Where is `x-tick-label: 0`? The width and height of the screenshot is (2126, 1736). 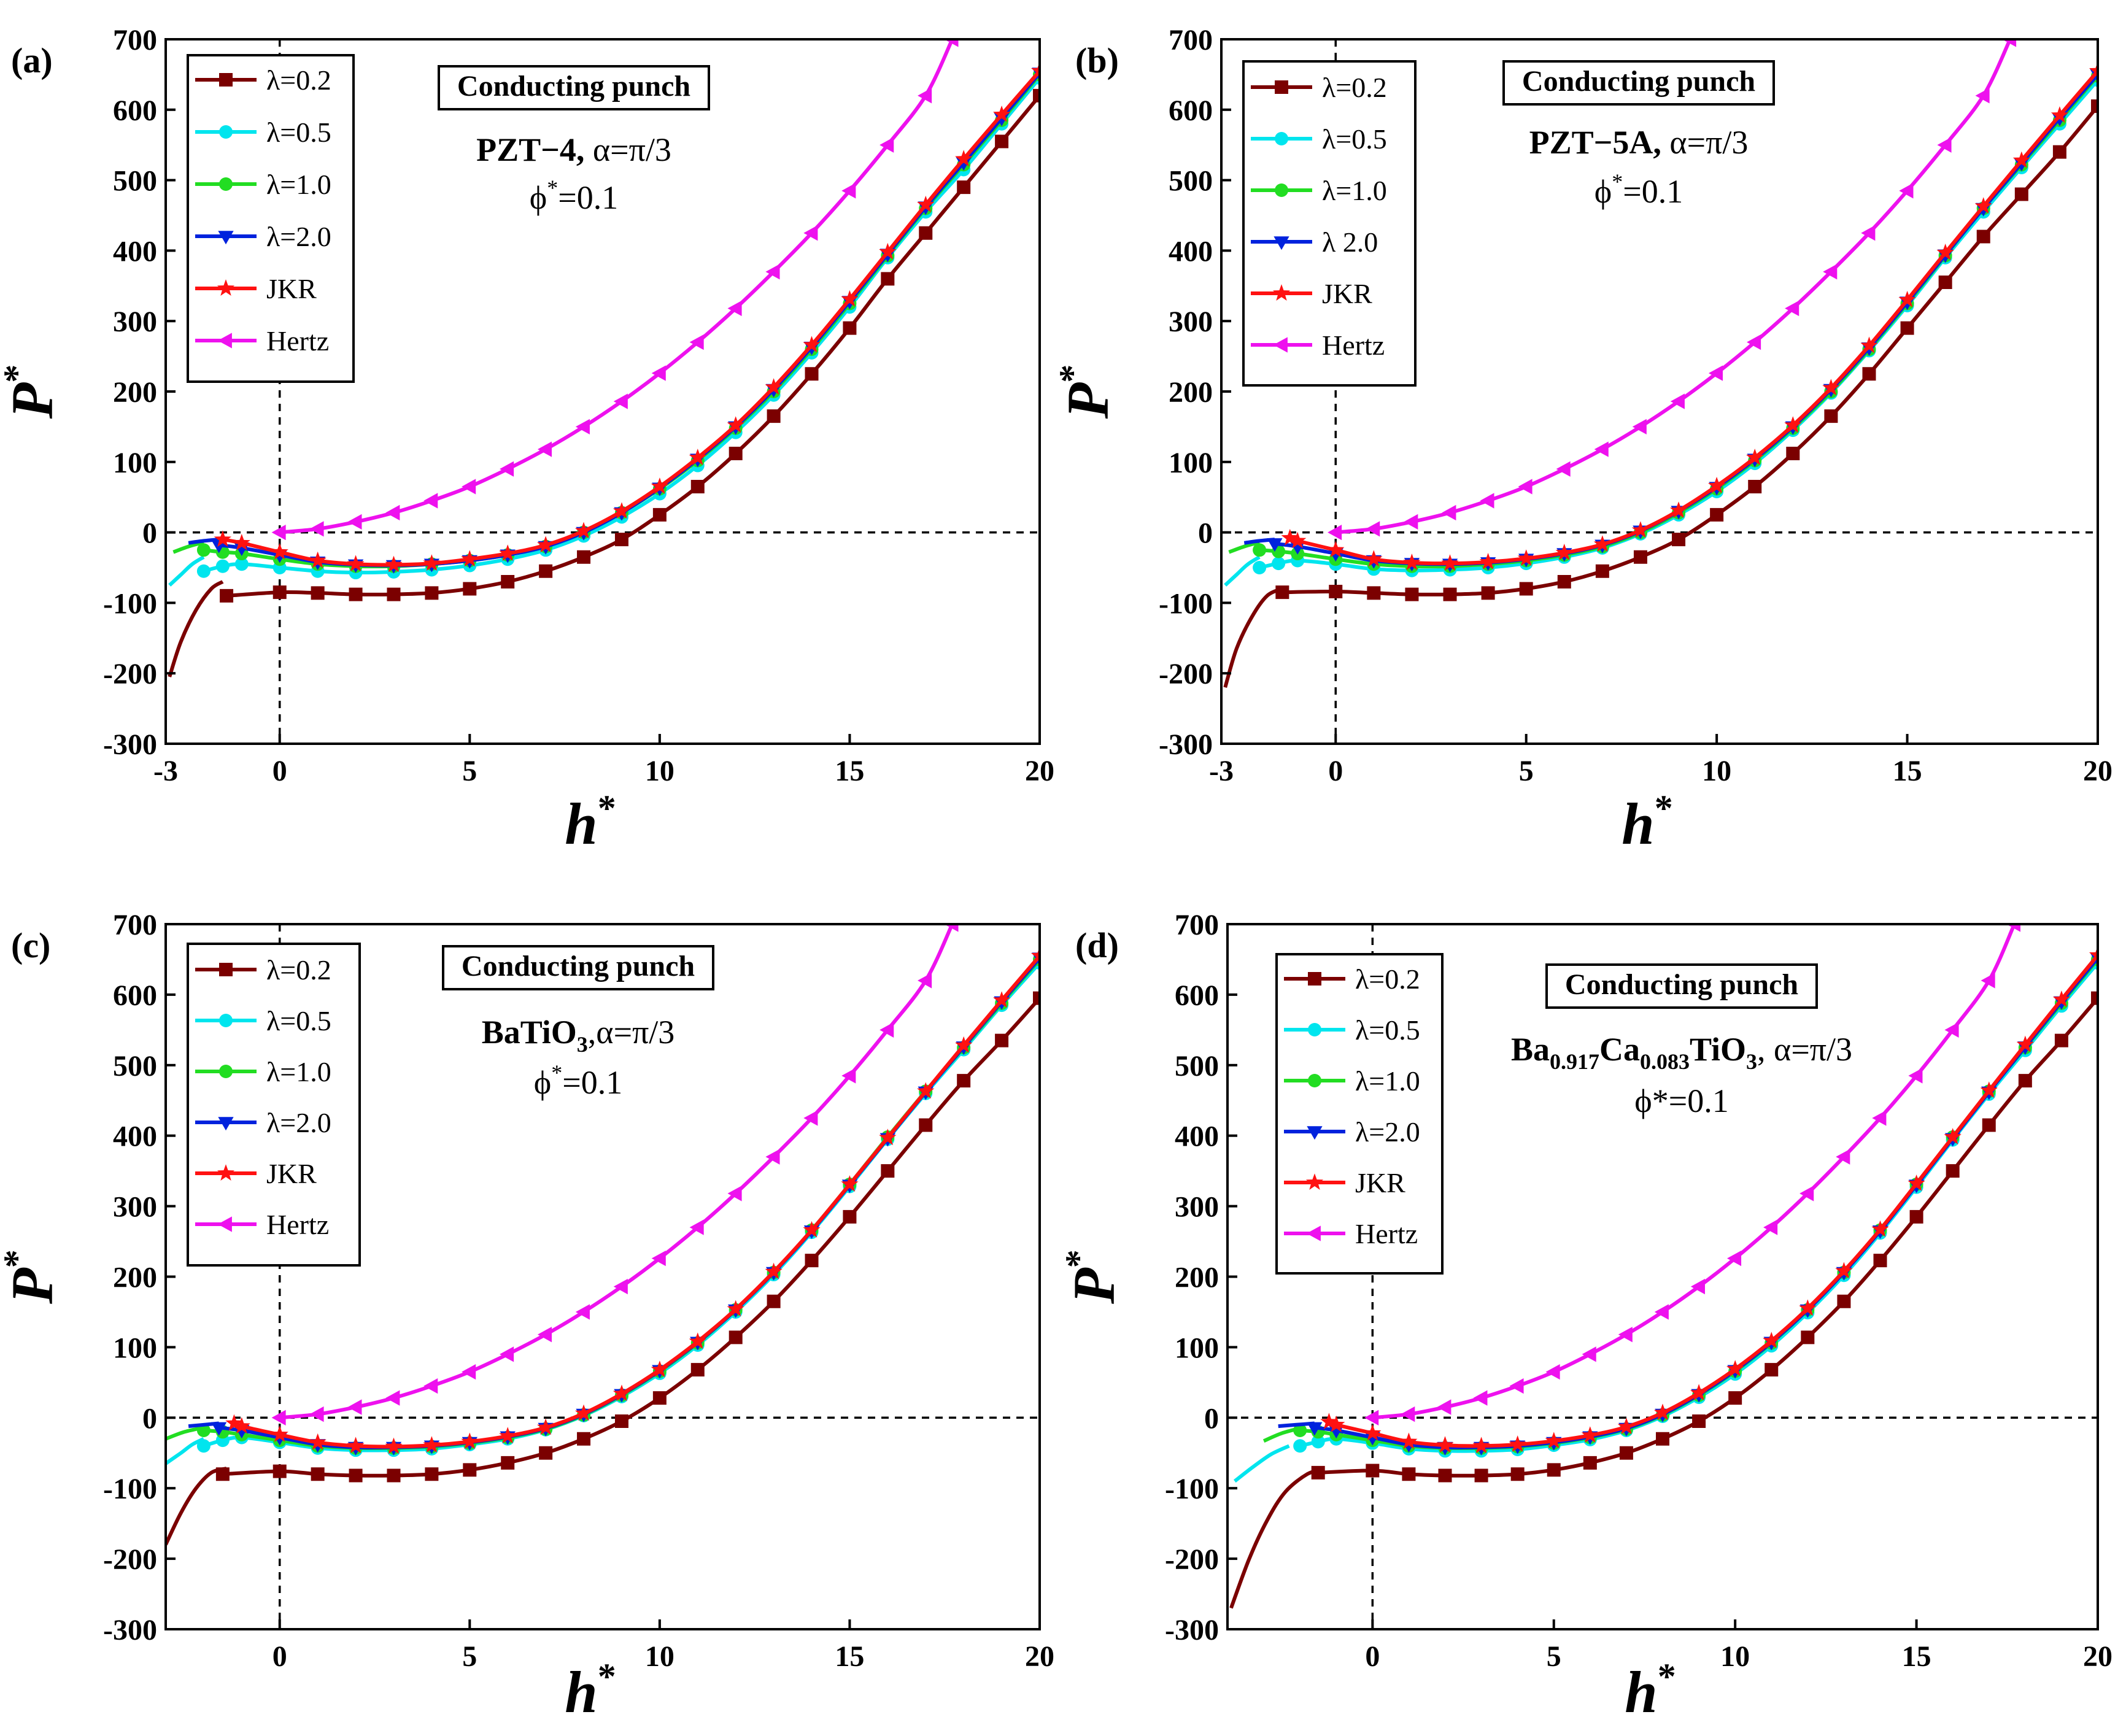 x-tick-label: 0 is located at coordinates (280, 771).